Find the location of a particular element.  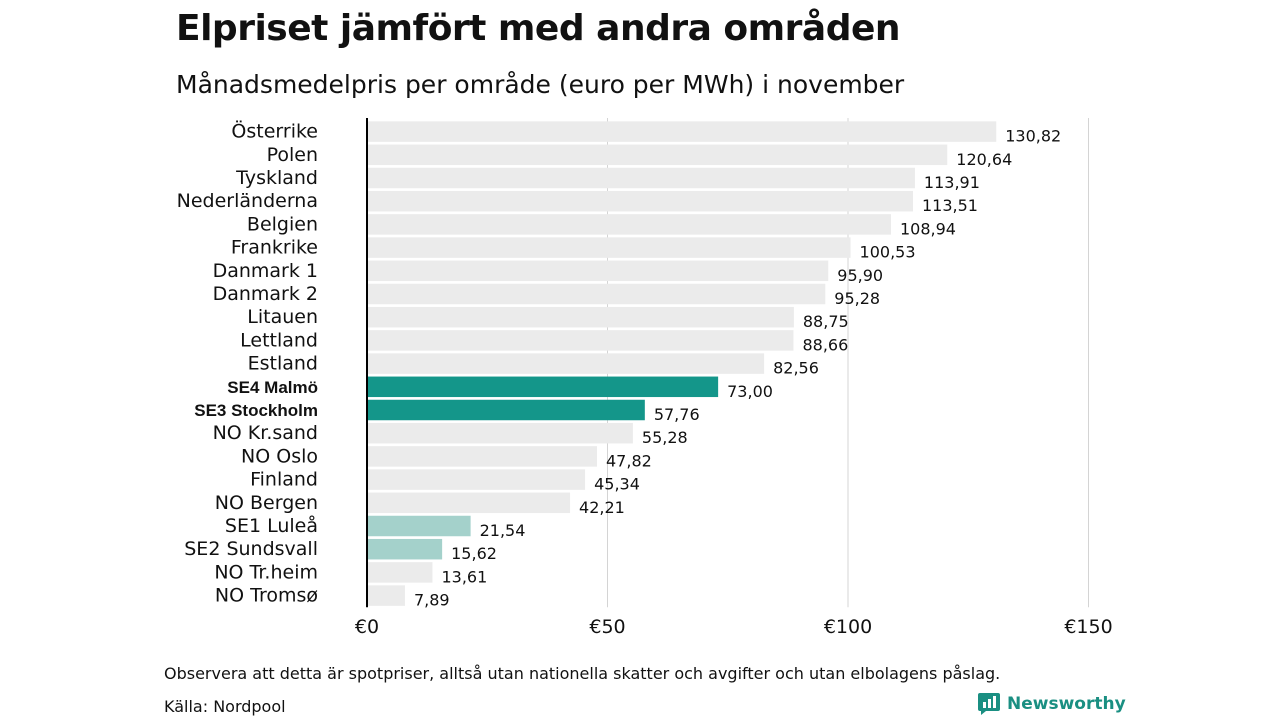

source-note: Källa: Nordpool is located at coordinates (225, 706).